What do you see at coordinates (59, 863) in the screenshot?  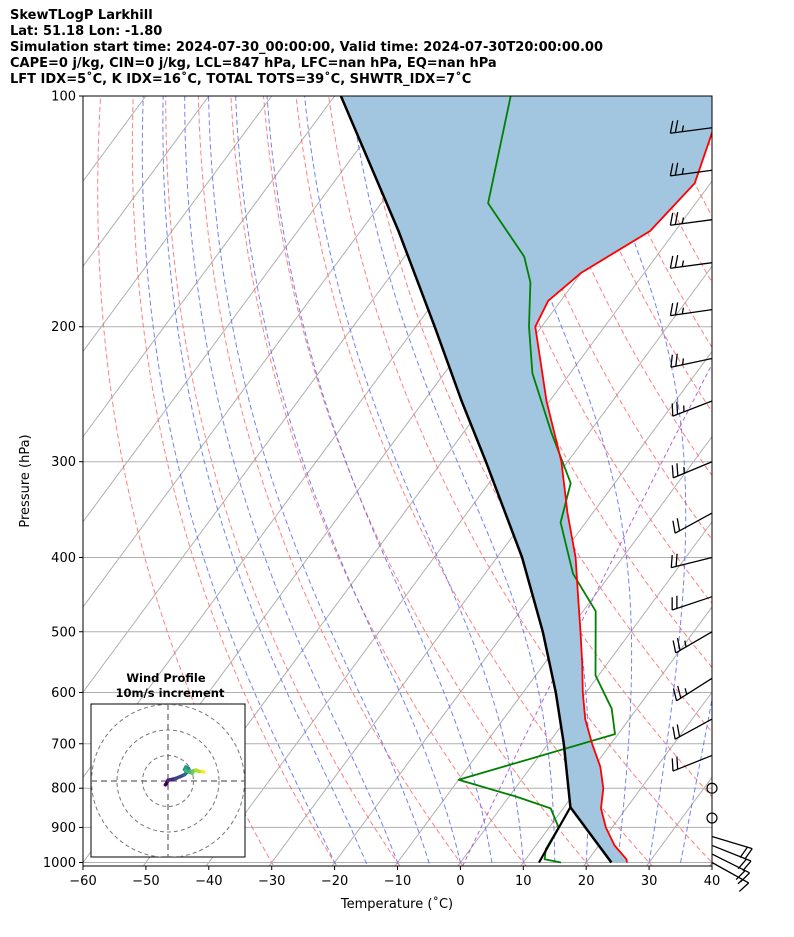 I see `y-tick-label: 1000` at bounding box center [59, 863].